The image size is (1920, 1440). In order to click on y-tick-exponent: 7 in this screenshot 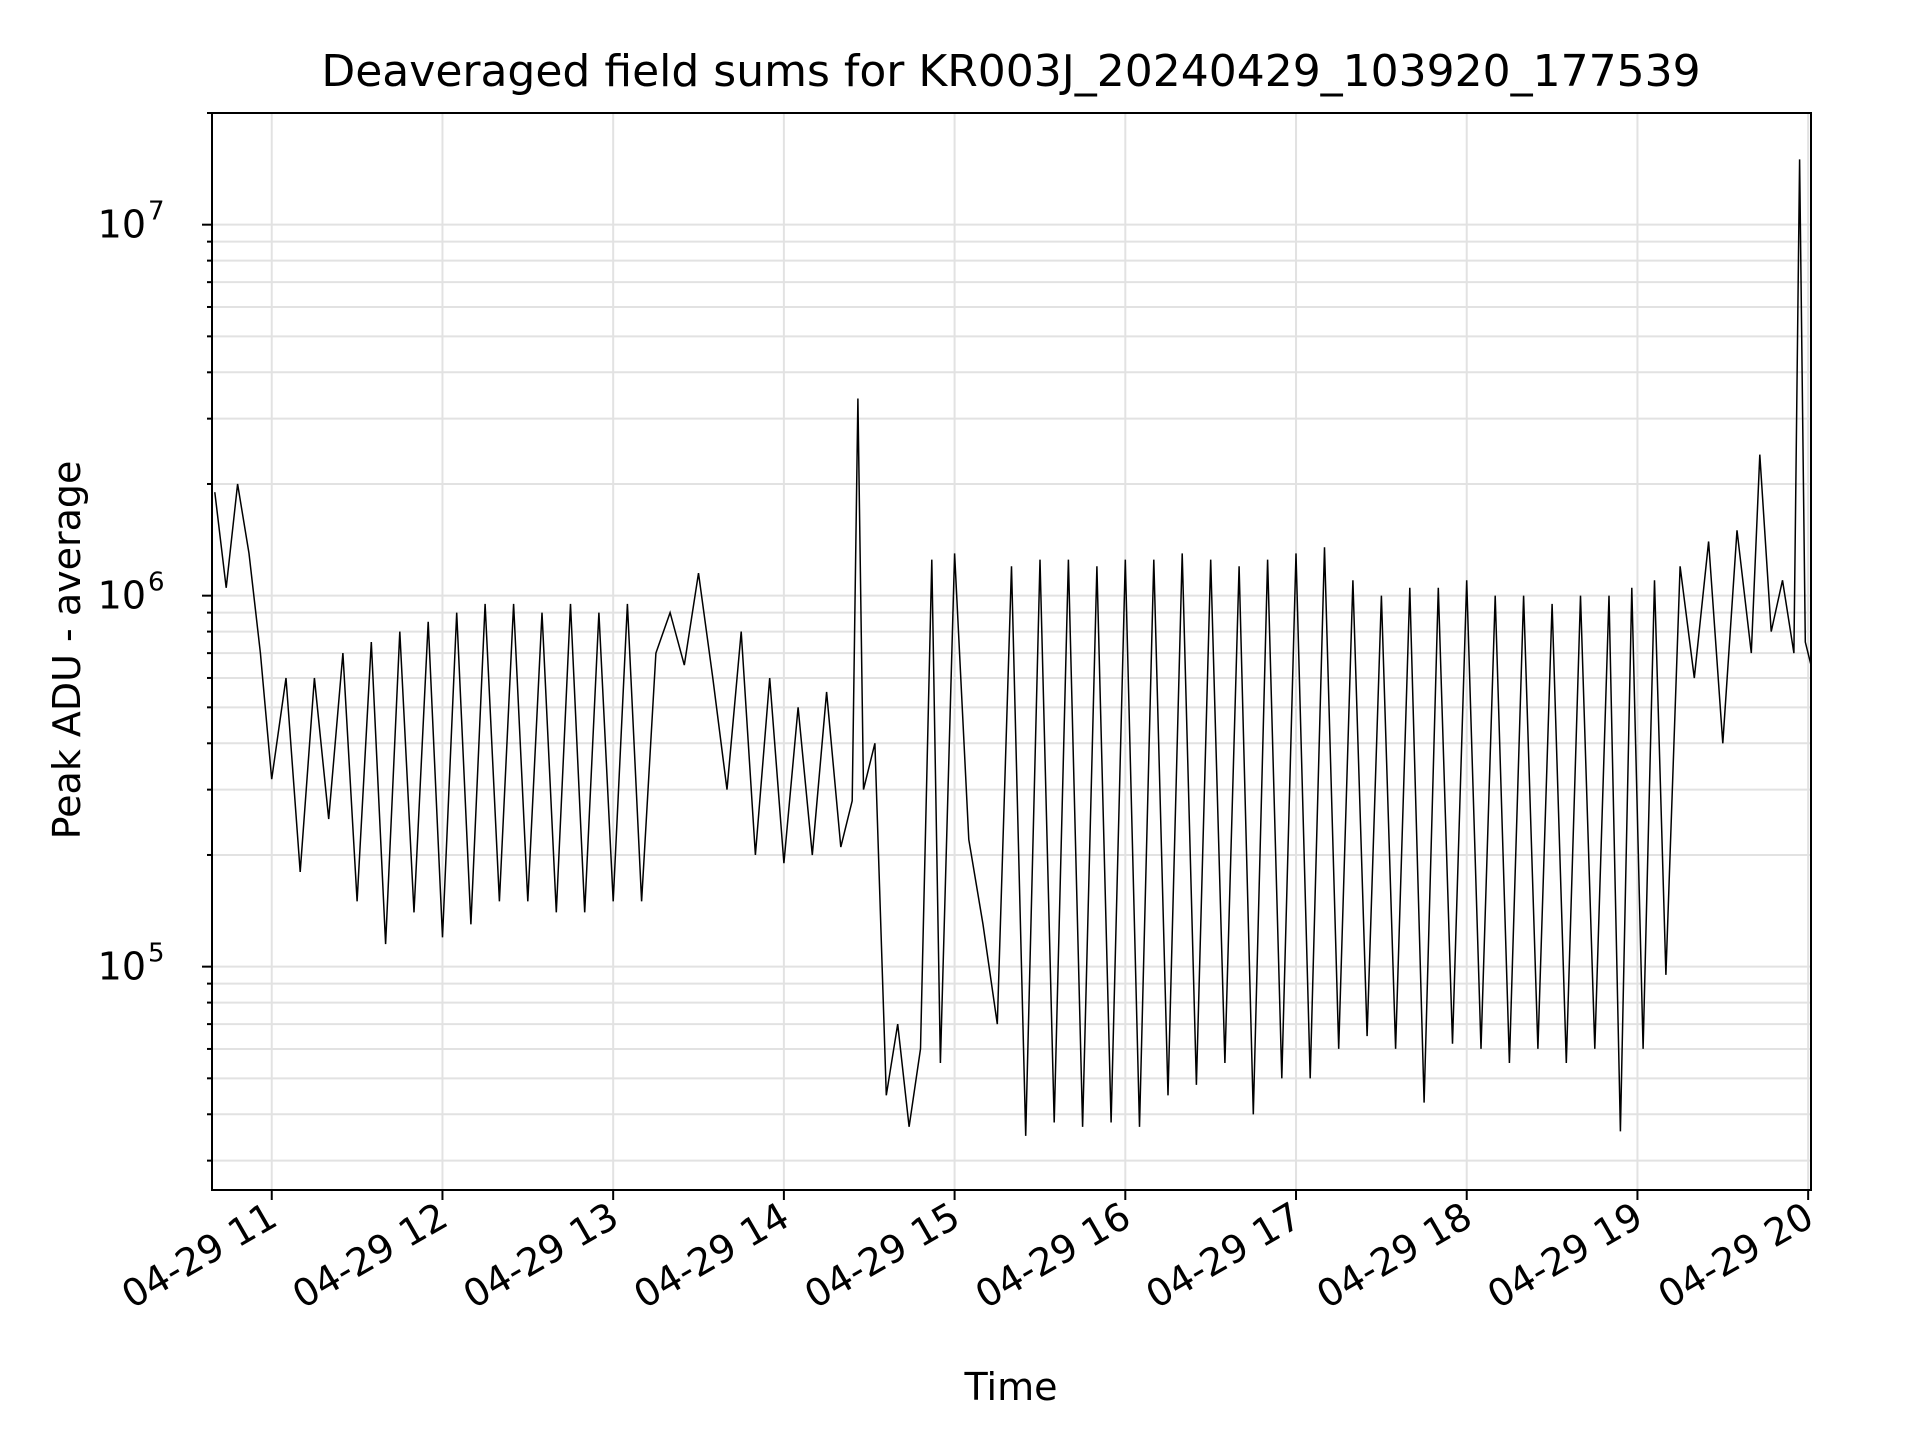, I will do `click(156, 212)`.